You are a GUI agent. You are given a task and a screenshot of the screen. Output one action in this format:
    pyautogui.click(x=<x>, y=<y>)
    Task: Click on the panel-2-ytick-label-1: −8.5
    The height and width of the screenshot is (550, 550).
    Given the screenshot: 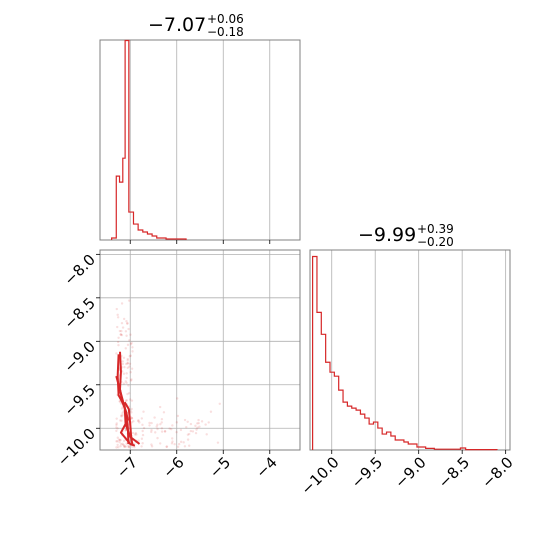 What is the action you would take?
    pyautogui.click(x=80, y=313)
    